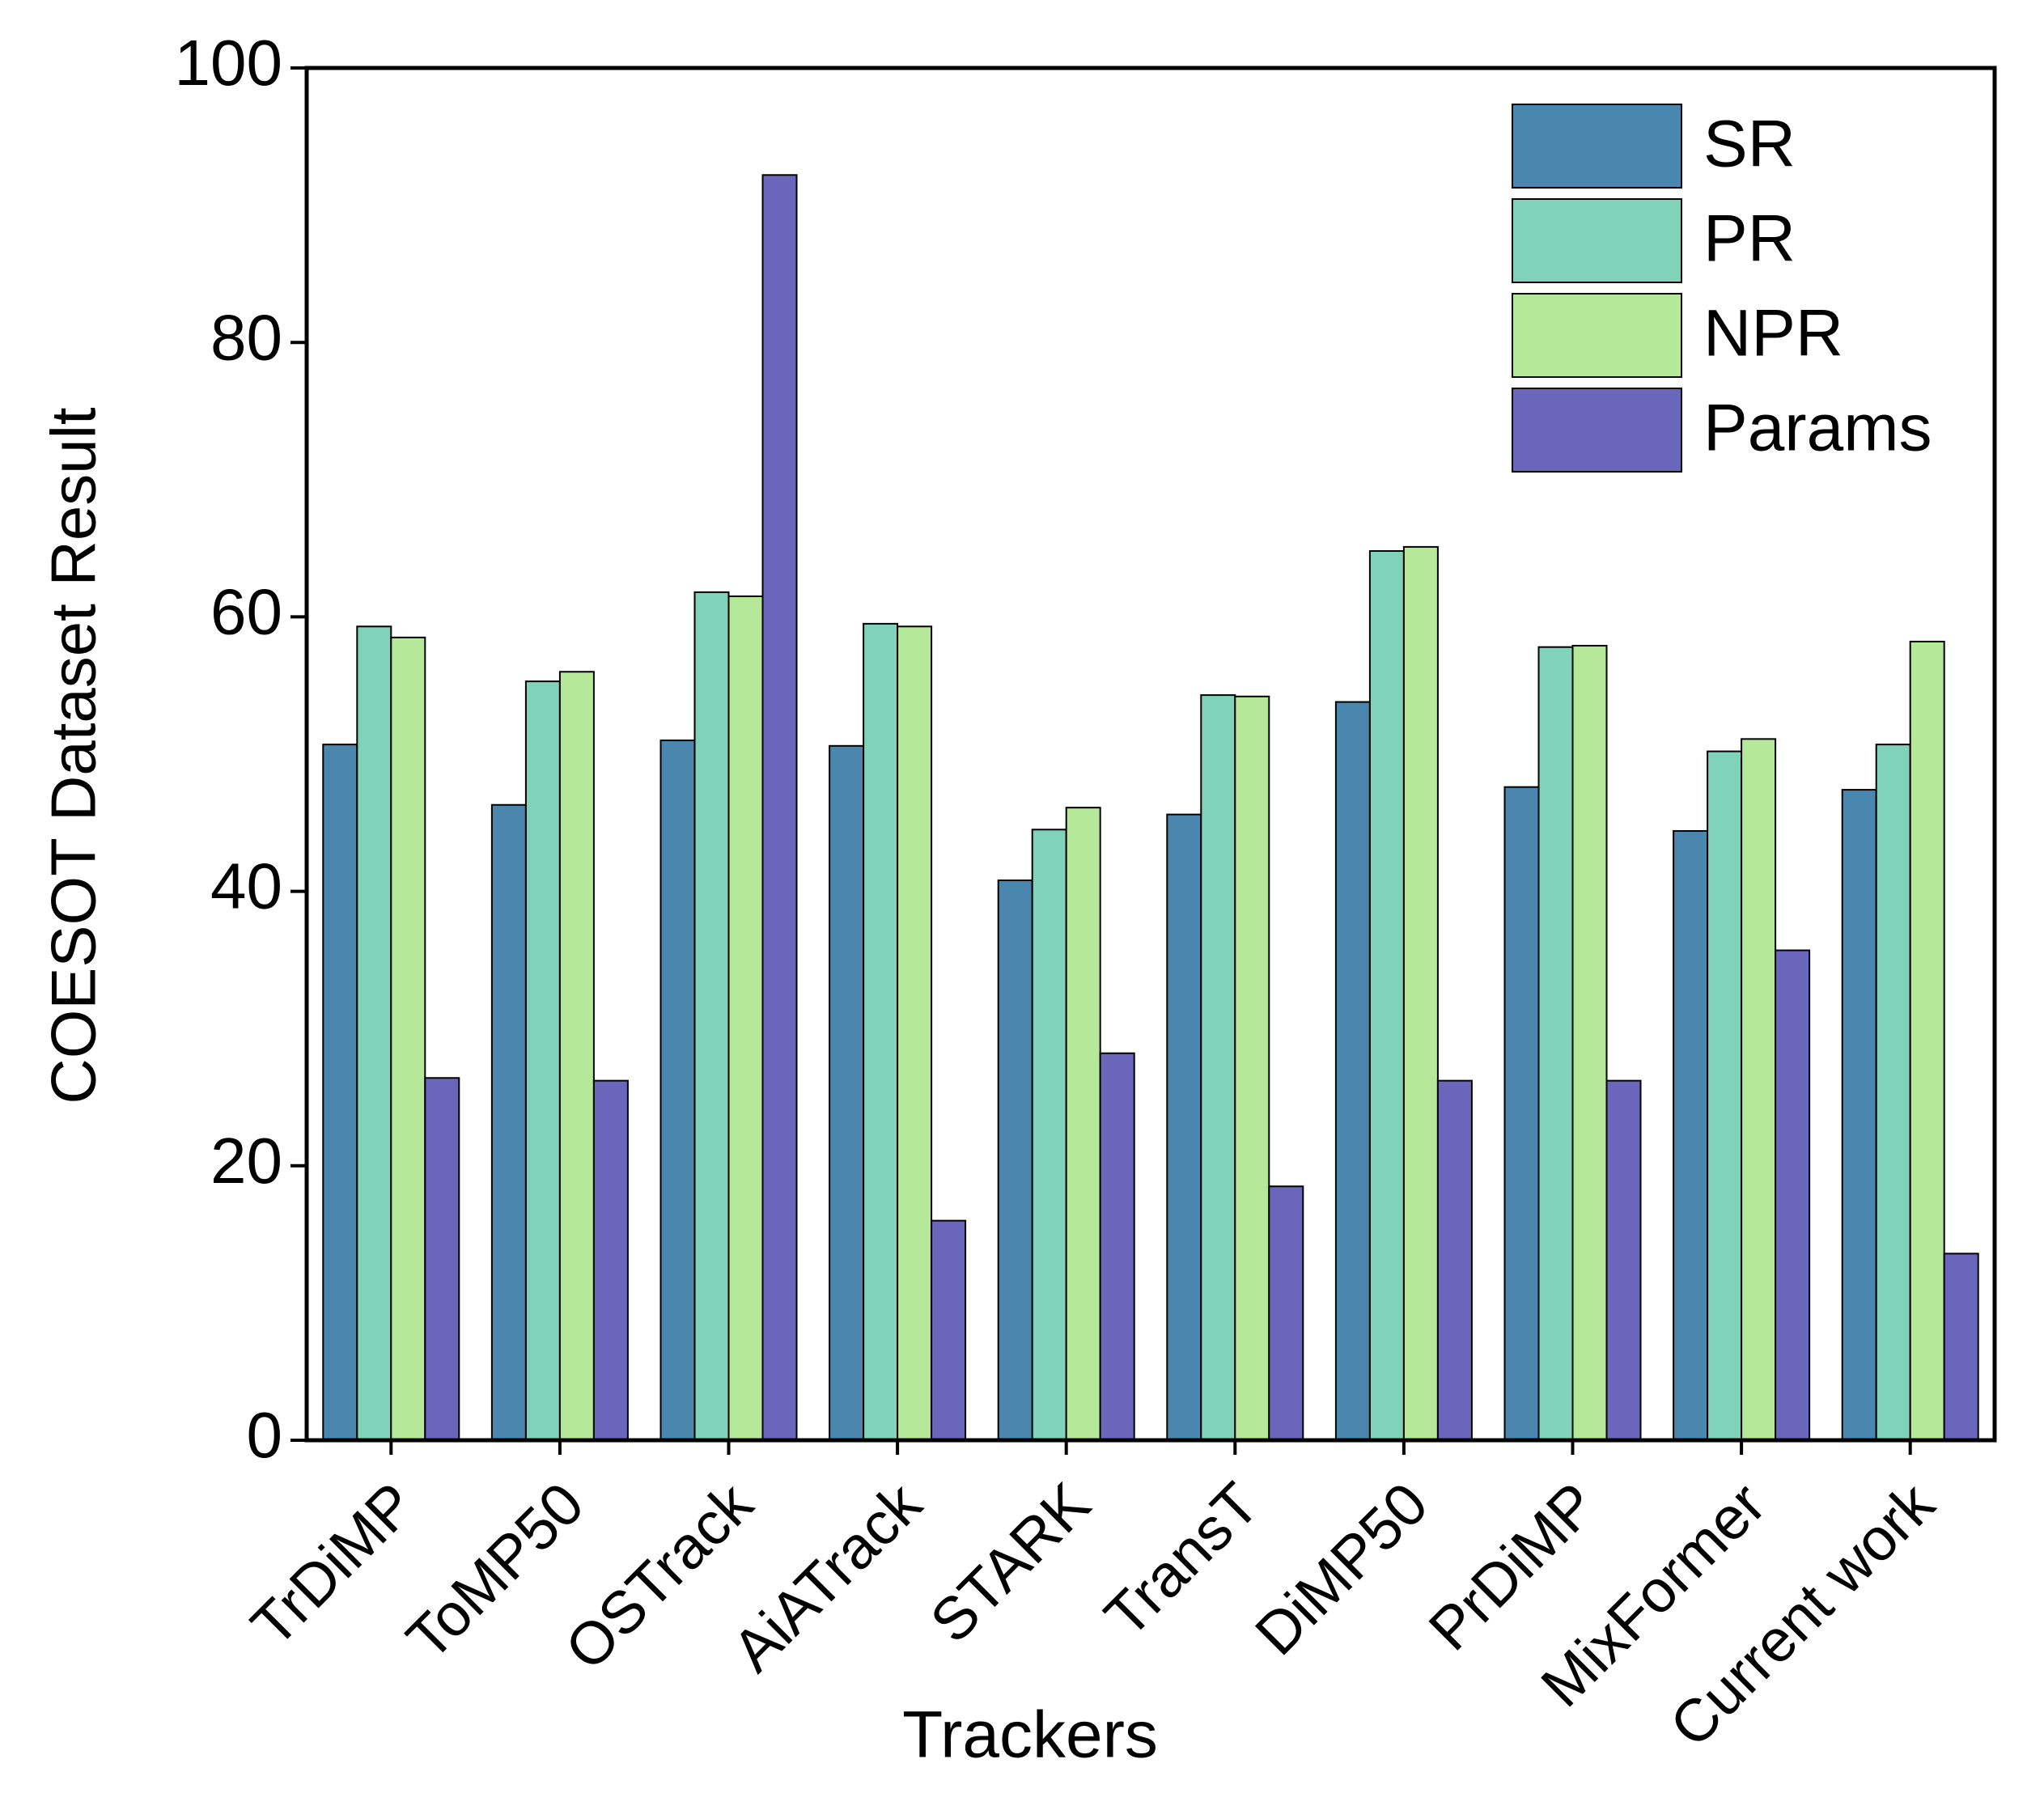  What do you see at coordinates (1341, 1569) in the screenshot?
I see `x-tick-label: DiMP50` at bounding box center [1341, 1569].